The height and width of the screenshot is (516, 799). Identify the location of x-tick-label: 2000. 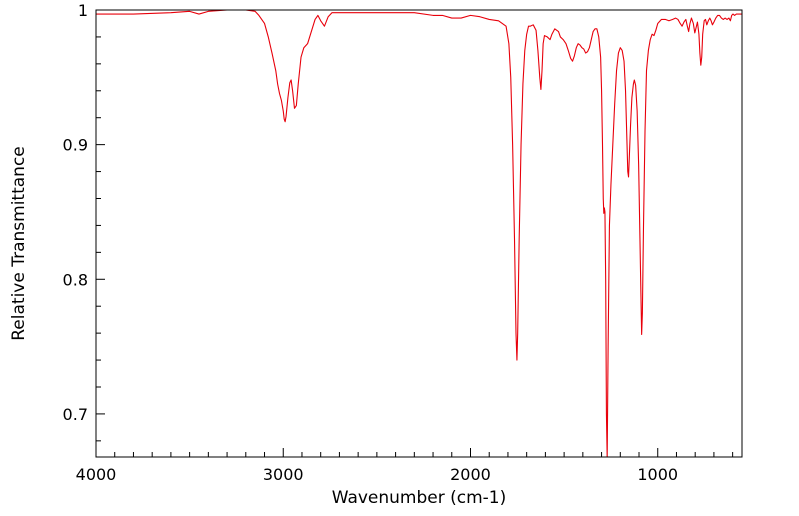
(470, 474).